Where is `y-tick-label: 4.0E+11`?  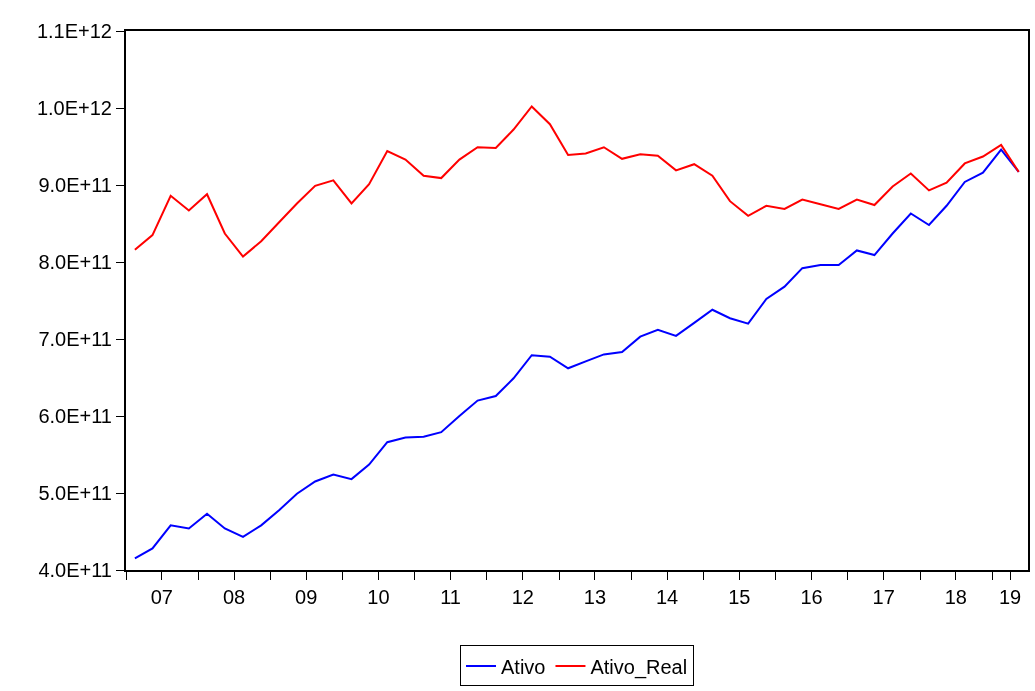
y-tick-label: 4.0E+11 is located at coordinates (75, 570).